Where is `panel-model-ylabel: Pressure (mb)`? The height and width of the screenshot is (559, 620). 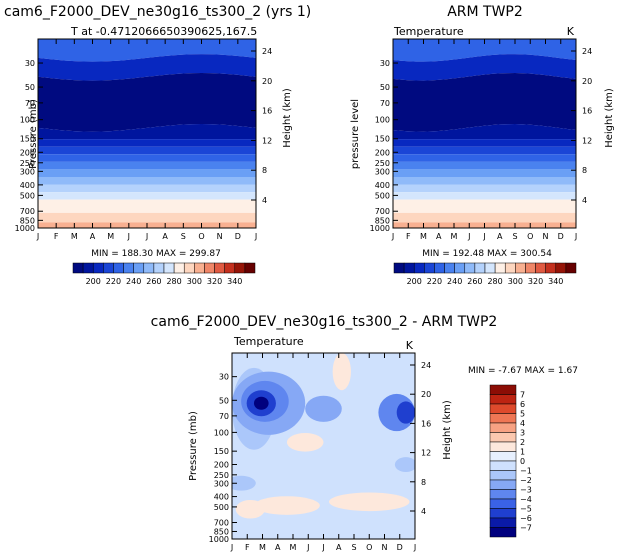
panel-model-ylabel: Pressure (mb) is located at coordinates (33, 134).